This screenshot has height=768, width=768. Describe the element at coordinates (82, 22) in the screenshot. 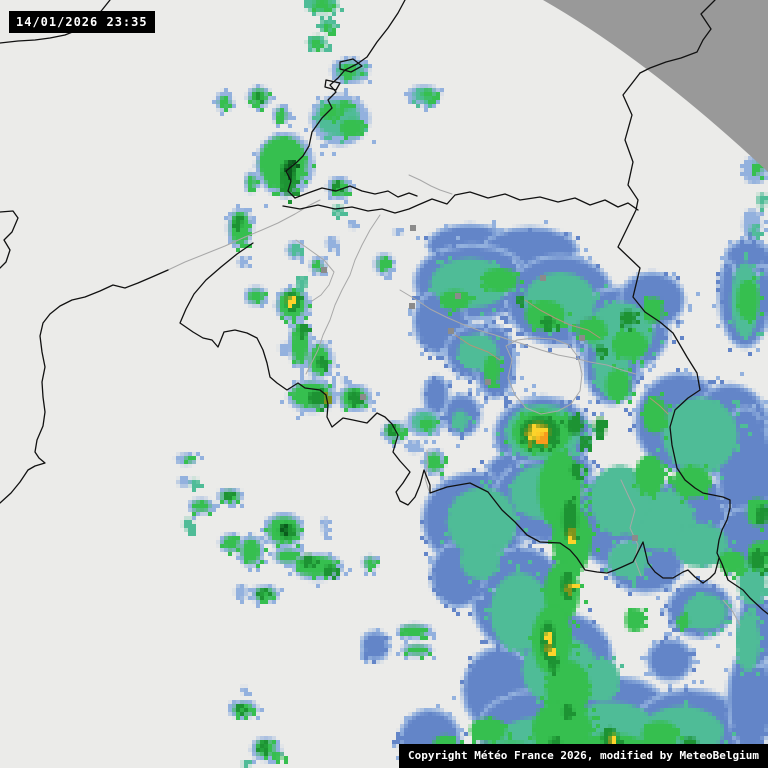

I see `timestamp-label: 14/01/2026 23:35` at that location.